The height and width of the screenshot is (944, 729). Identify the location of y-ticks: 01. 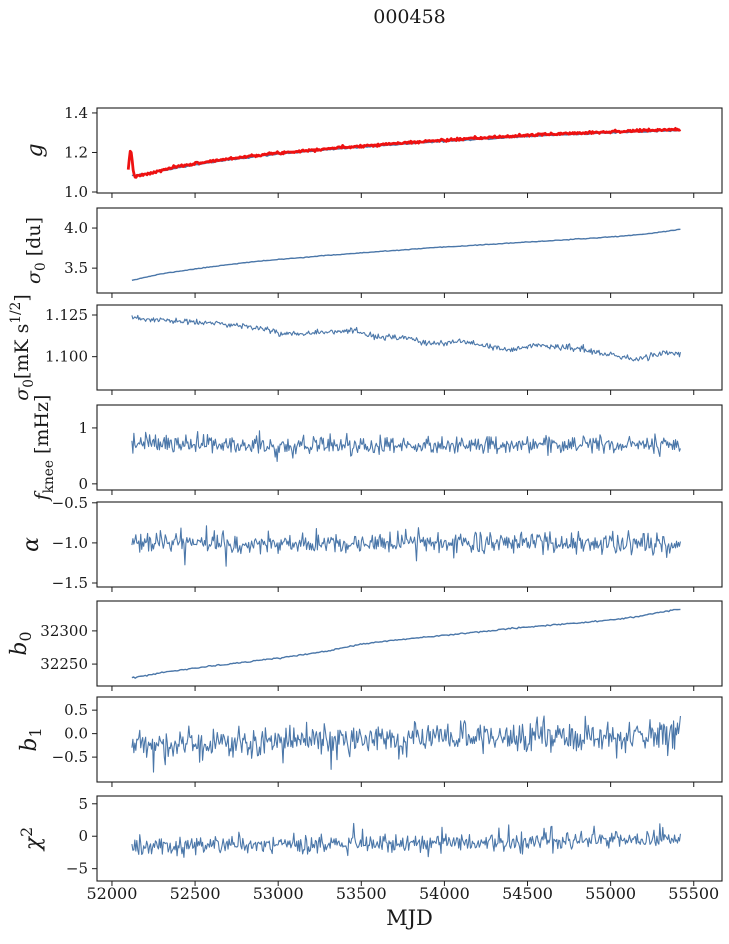
(87, 456).